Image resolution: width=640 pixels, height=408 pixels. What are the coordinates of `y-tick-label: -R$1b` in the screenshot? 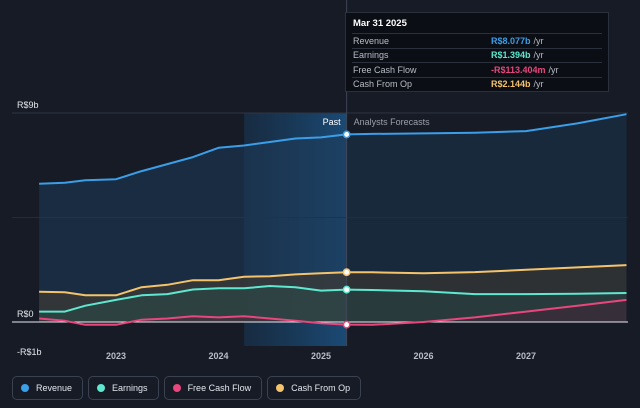 It's located at (29, 352).